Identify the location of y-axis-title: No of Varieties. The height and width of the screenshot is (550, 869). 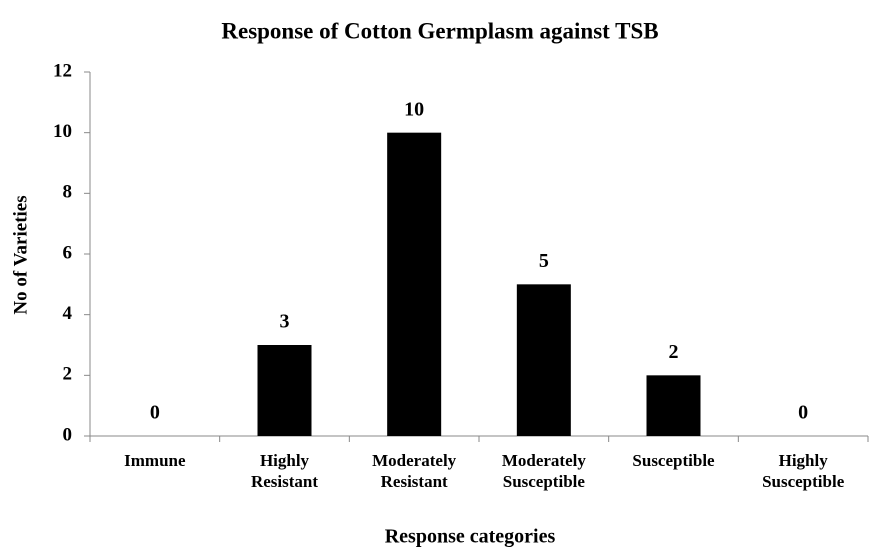
(20, 254).